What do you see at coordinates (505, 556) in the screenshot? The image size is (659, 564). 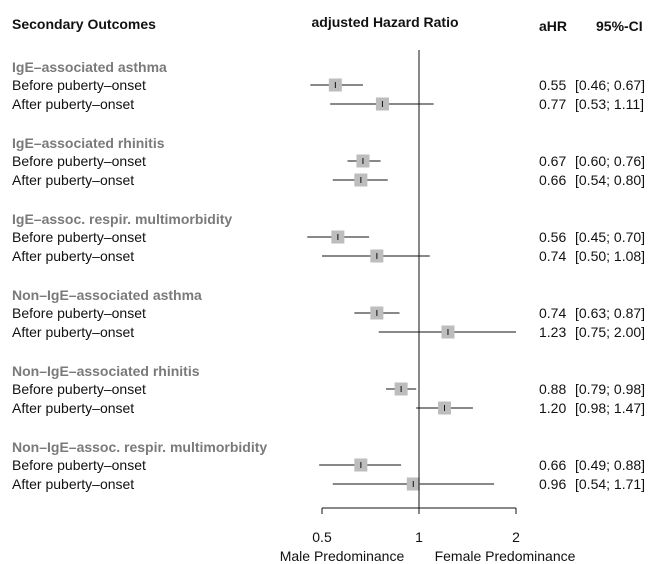 I see `x-label-female: Female Predominance` at bounding box center [505, 556].